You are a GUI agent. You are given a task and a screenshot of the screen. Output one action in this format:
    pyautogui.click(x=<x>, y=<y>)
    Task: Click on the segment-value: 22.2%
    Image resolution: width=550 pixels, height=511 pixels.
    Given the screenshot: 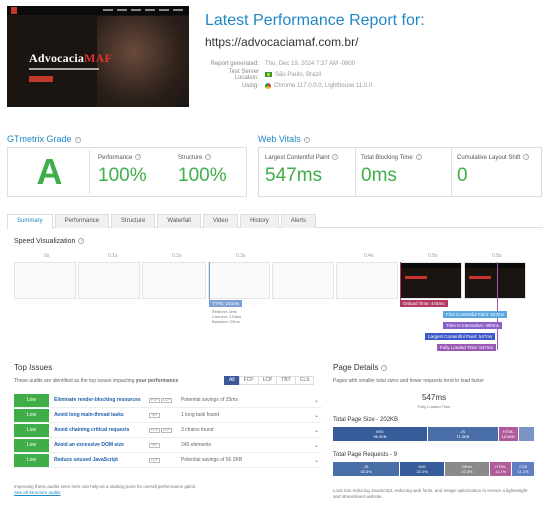 What is the action you would take?
    pyautogui.click(x=467, y=471)
    